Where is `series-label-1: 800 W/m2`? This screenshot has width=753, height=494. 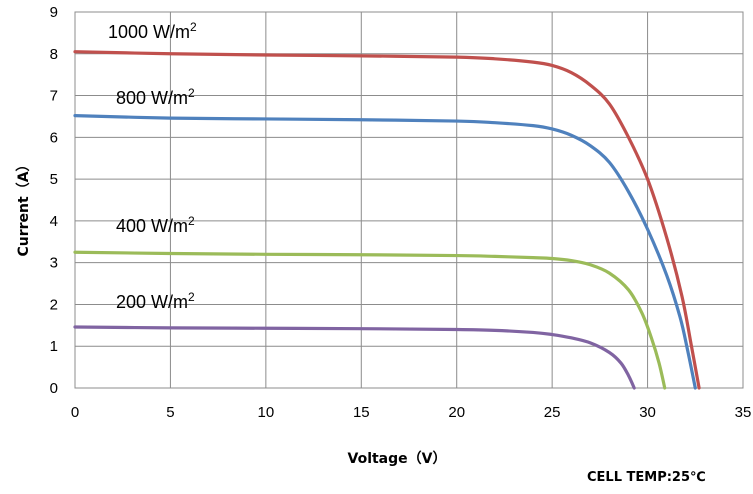 series-label-1: 800 W/m2 is located at coordinates (155, 97).